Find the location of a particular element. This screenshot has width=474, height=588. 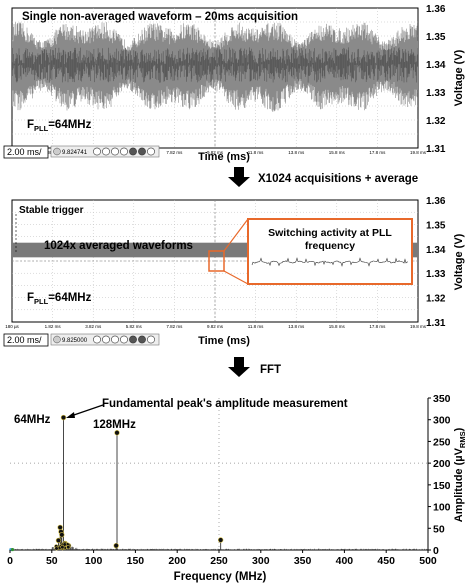

panel2-nav-buttons is located at coordinates (124, 339).